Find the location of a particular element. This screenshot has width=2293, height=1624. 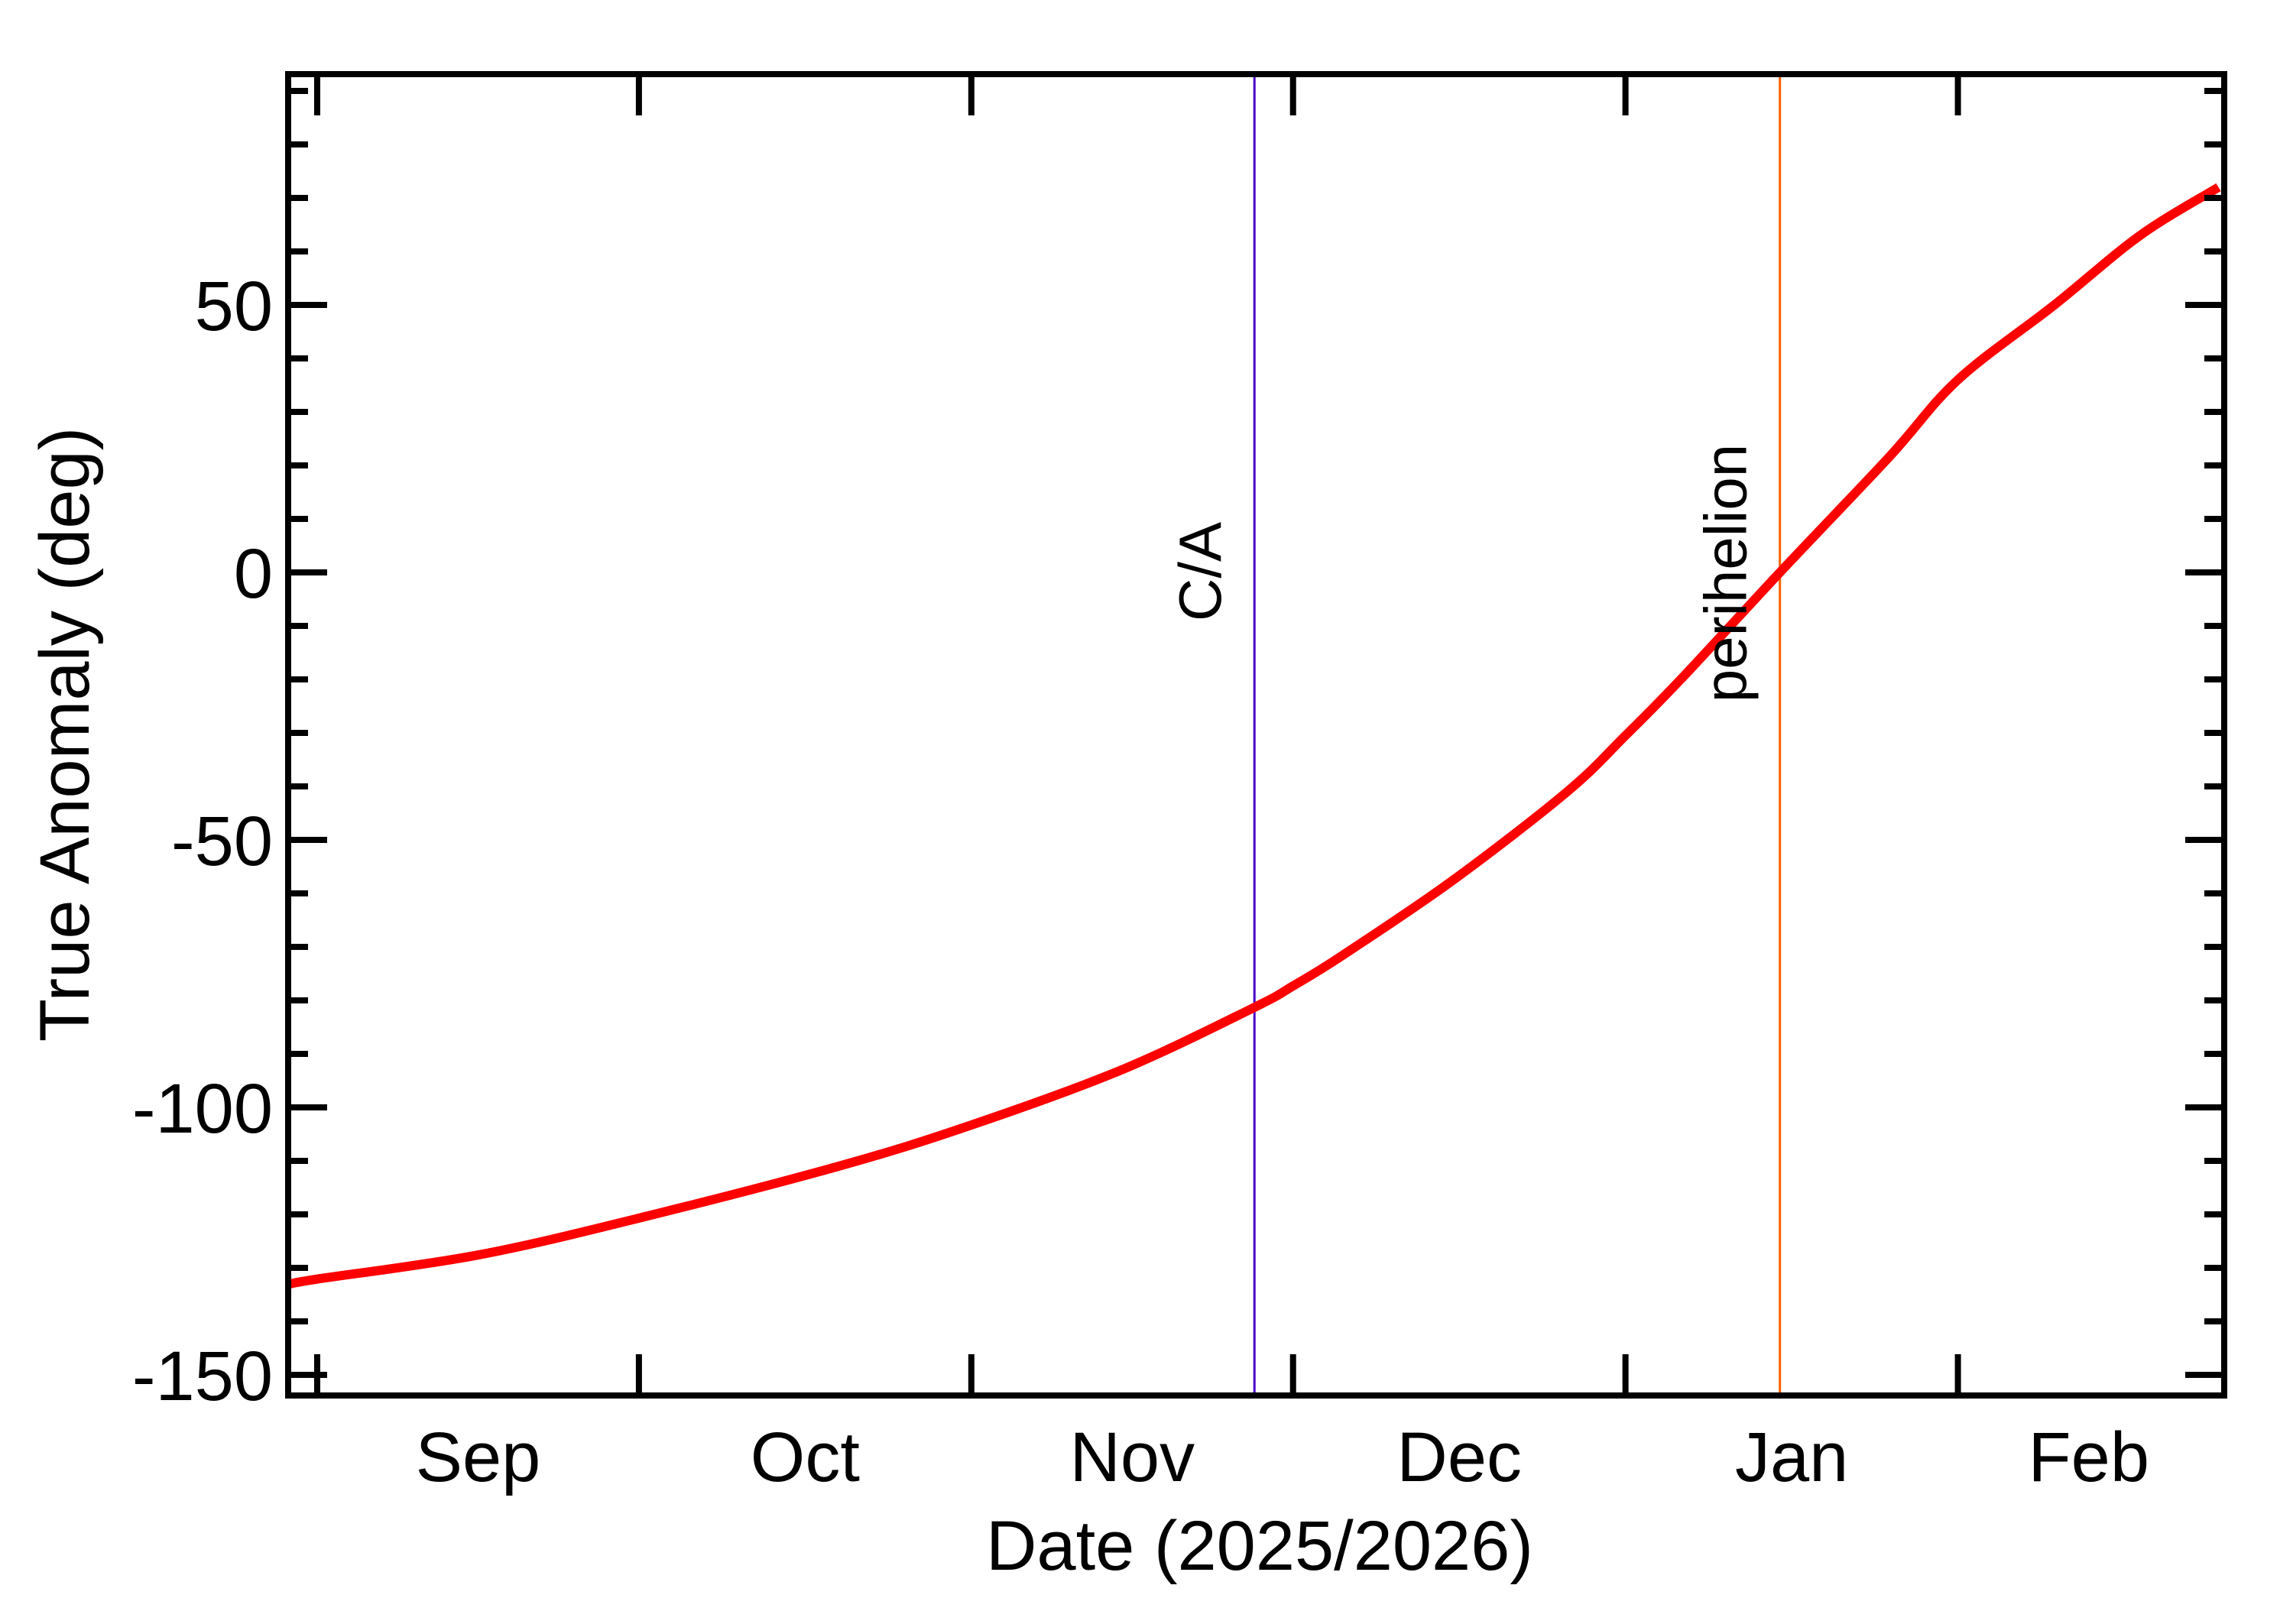

x-tick-label-dec: Dec is located at coordinates (1459, 1457).